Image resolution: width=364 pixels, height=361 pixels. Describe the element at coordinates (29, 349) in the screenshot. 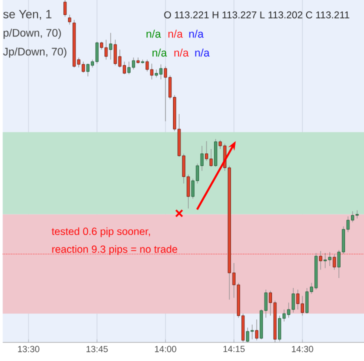

I see `x-tick-label: 13:30` at that location.